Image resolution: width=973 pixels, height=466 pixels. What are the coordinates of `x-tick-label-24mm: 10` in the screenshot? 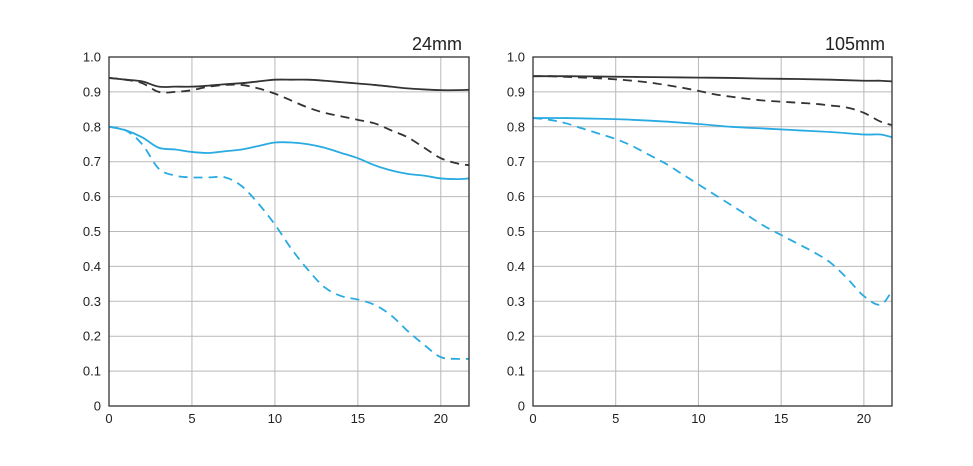 It's located at (275, 418).